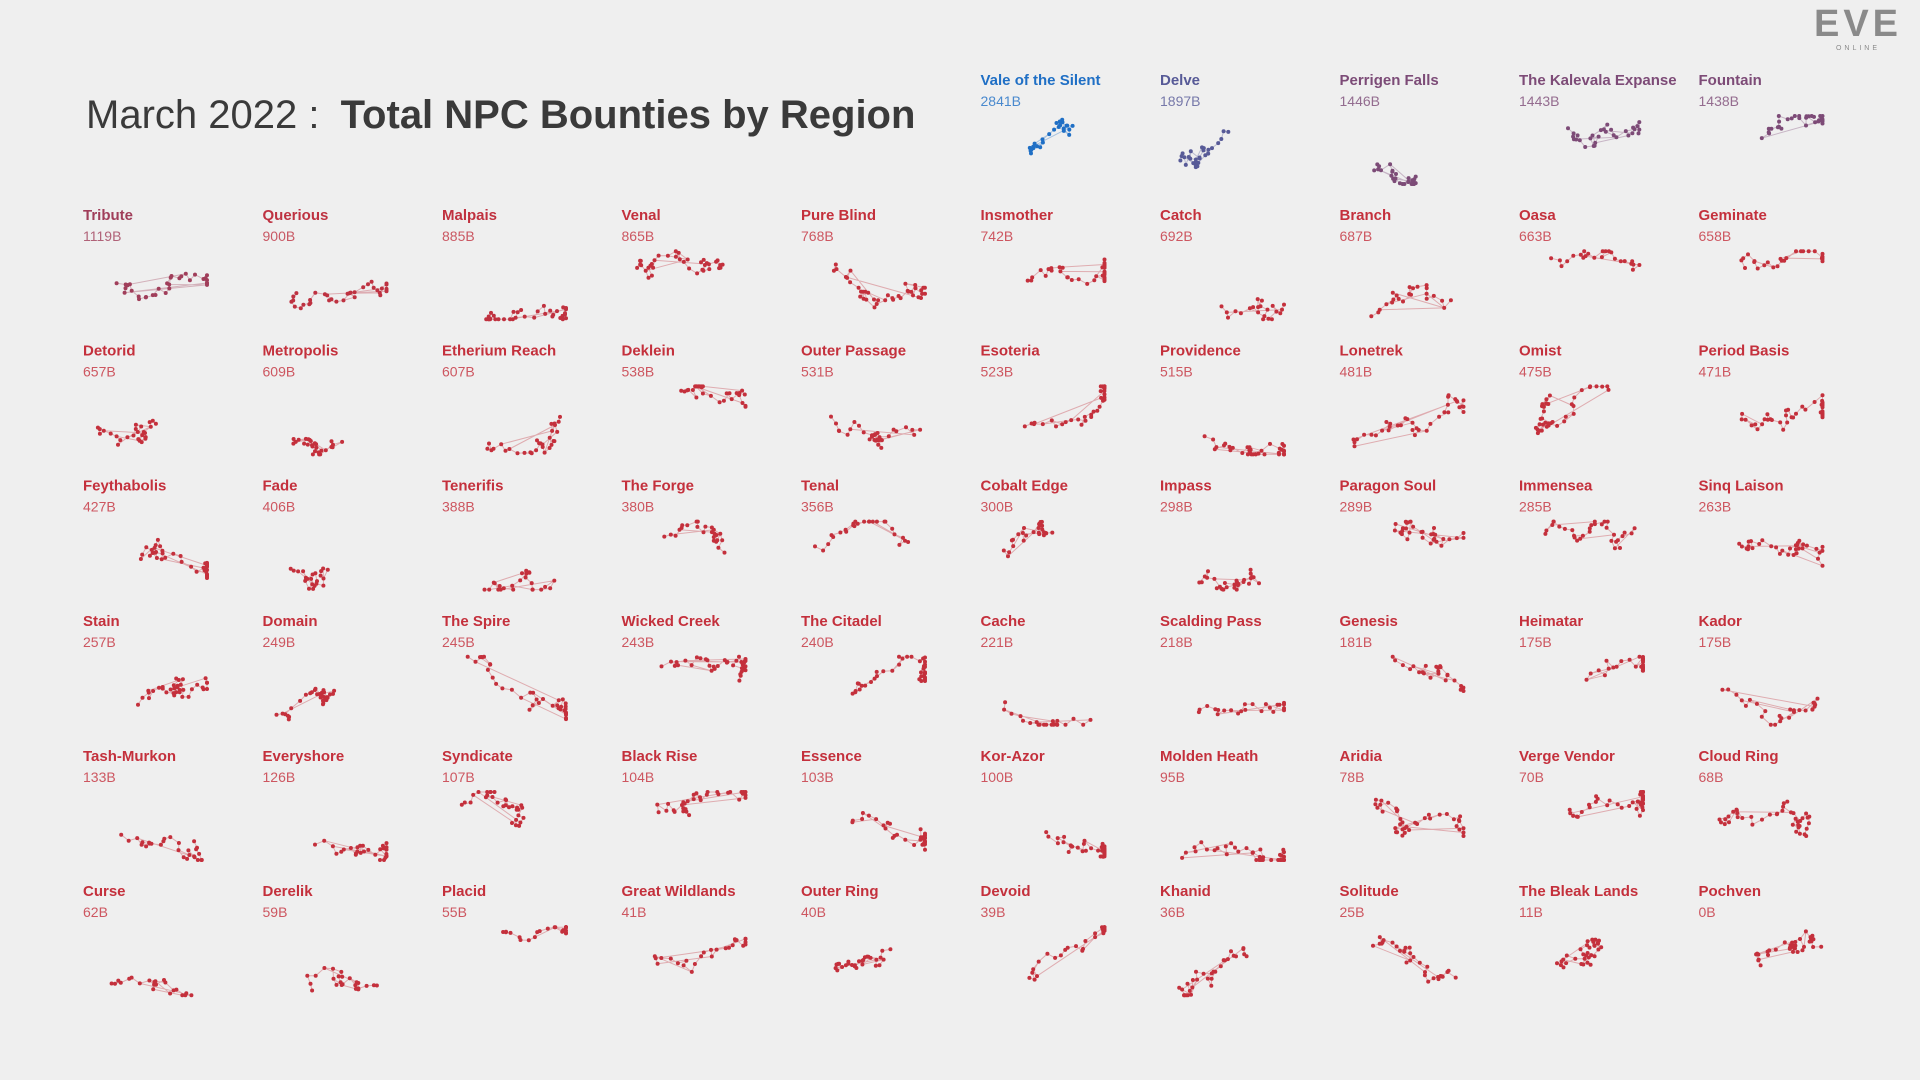 The width and height of the screenshot is (1920, 1080). What do you see at coordinates (997, 507) in the screenshot?
I see `region-value: 300B` at bounding box center [997, 507].